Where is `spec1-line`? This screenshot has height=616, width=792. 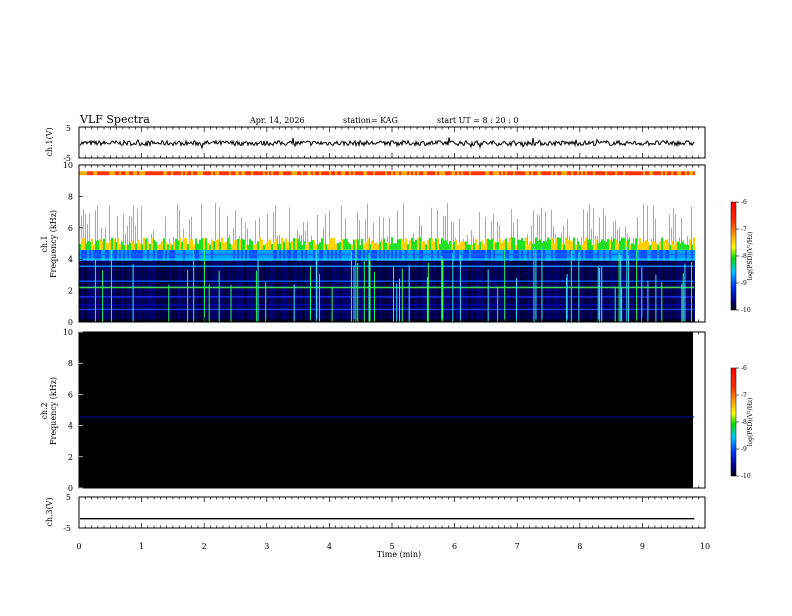 spec1-line is located at coordinates (387, 320).